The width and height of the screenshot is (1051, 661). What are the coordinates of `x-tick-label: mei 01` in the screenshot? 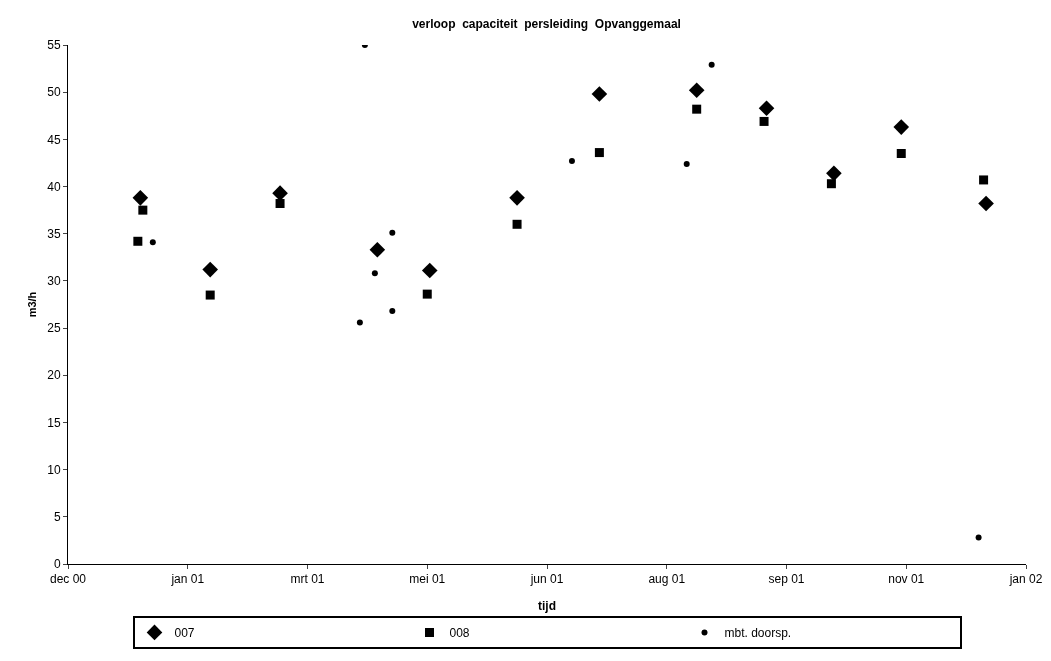 It's located at (427, 579).